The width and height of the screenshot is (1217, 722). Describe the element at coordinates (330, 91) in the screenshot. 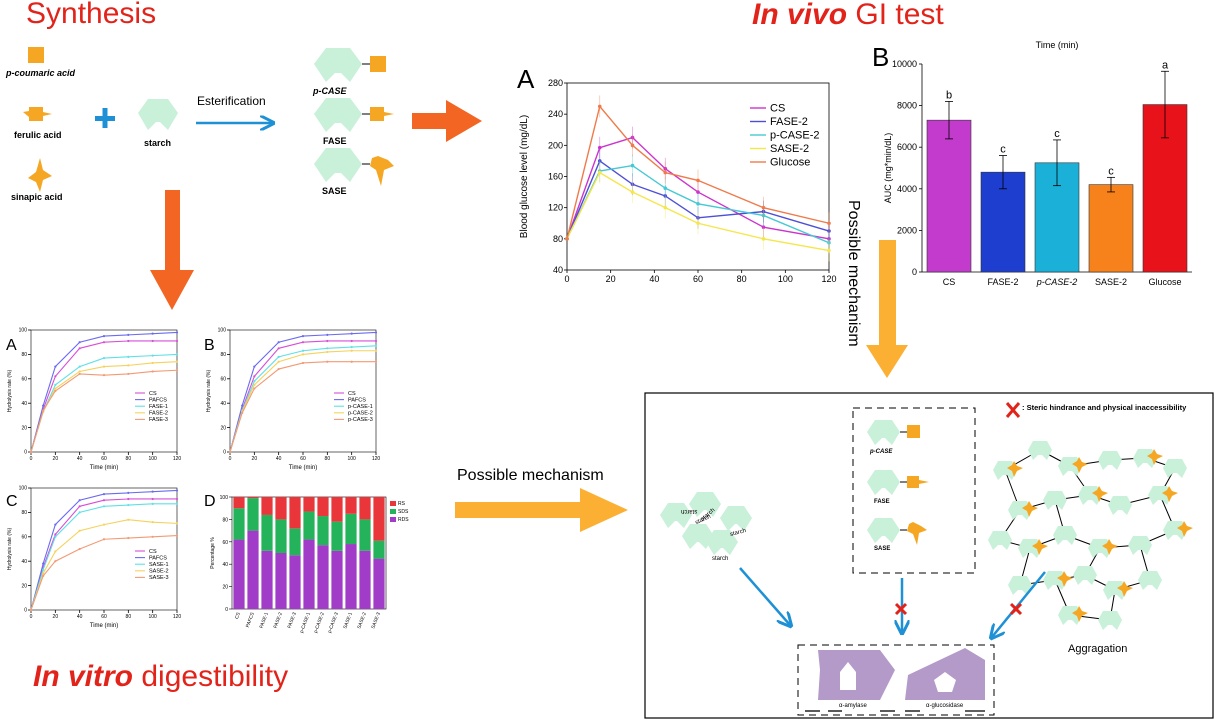

I see `product-label-p-case: p-CASE` at that location.